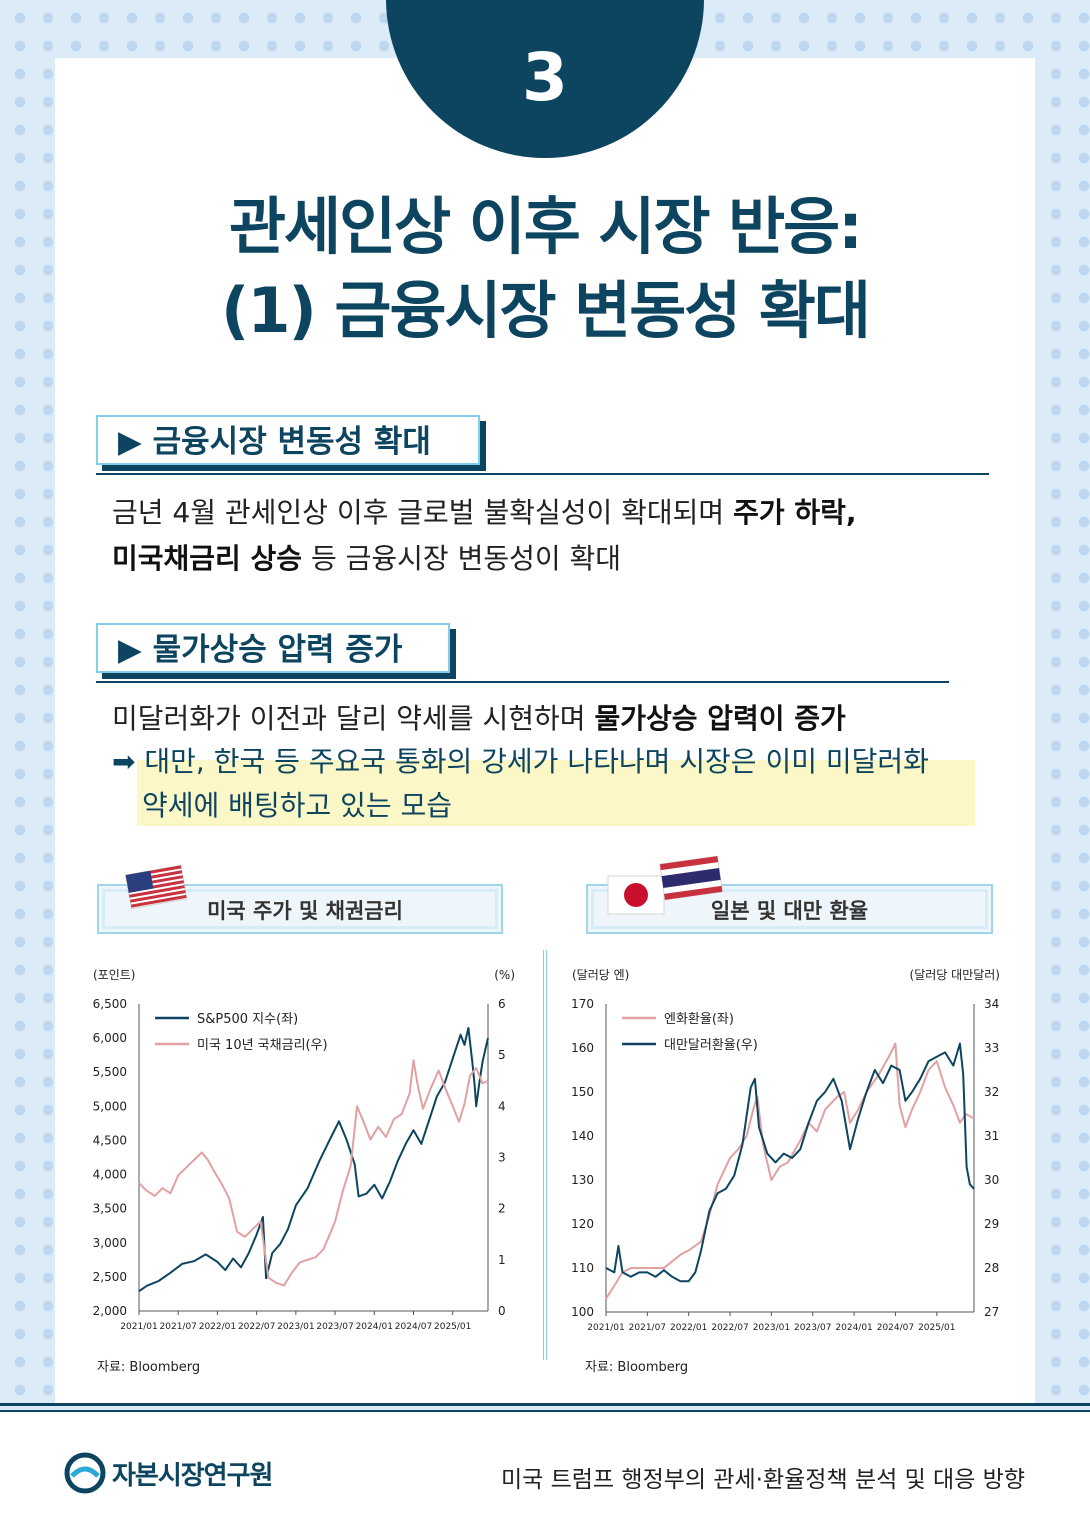 The image size is (1090, 1538). Describe the element at coordinates (545, 1155) in the screenshot. I see `chart-divider` at that location.